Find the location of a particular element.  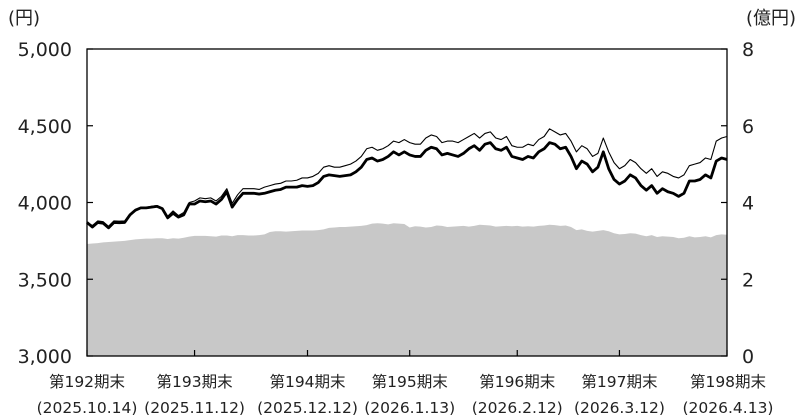

right-tick-label: 0 is located at coordinates (748, 357).